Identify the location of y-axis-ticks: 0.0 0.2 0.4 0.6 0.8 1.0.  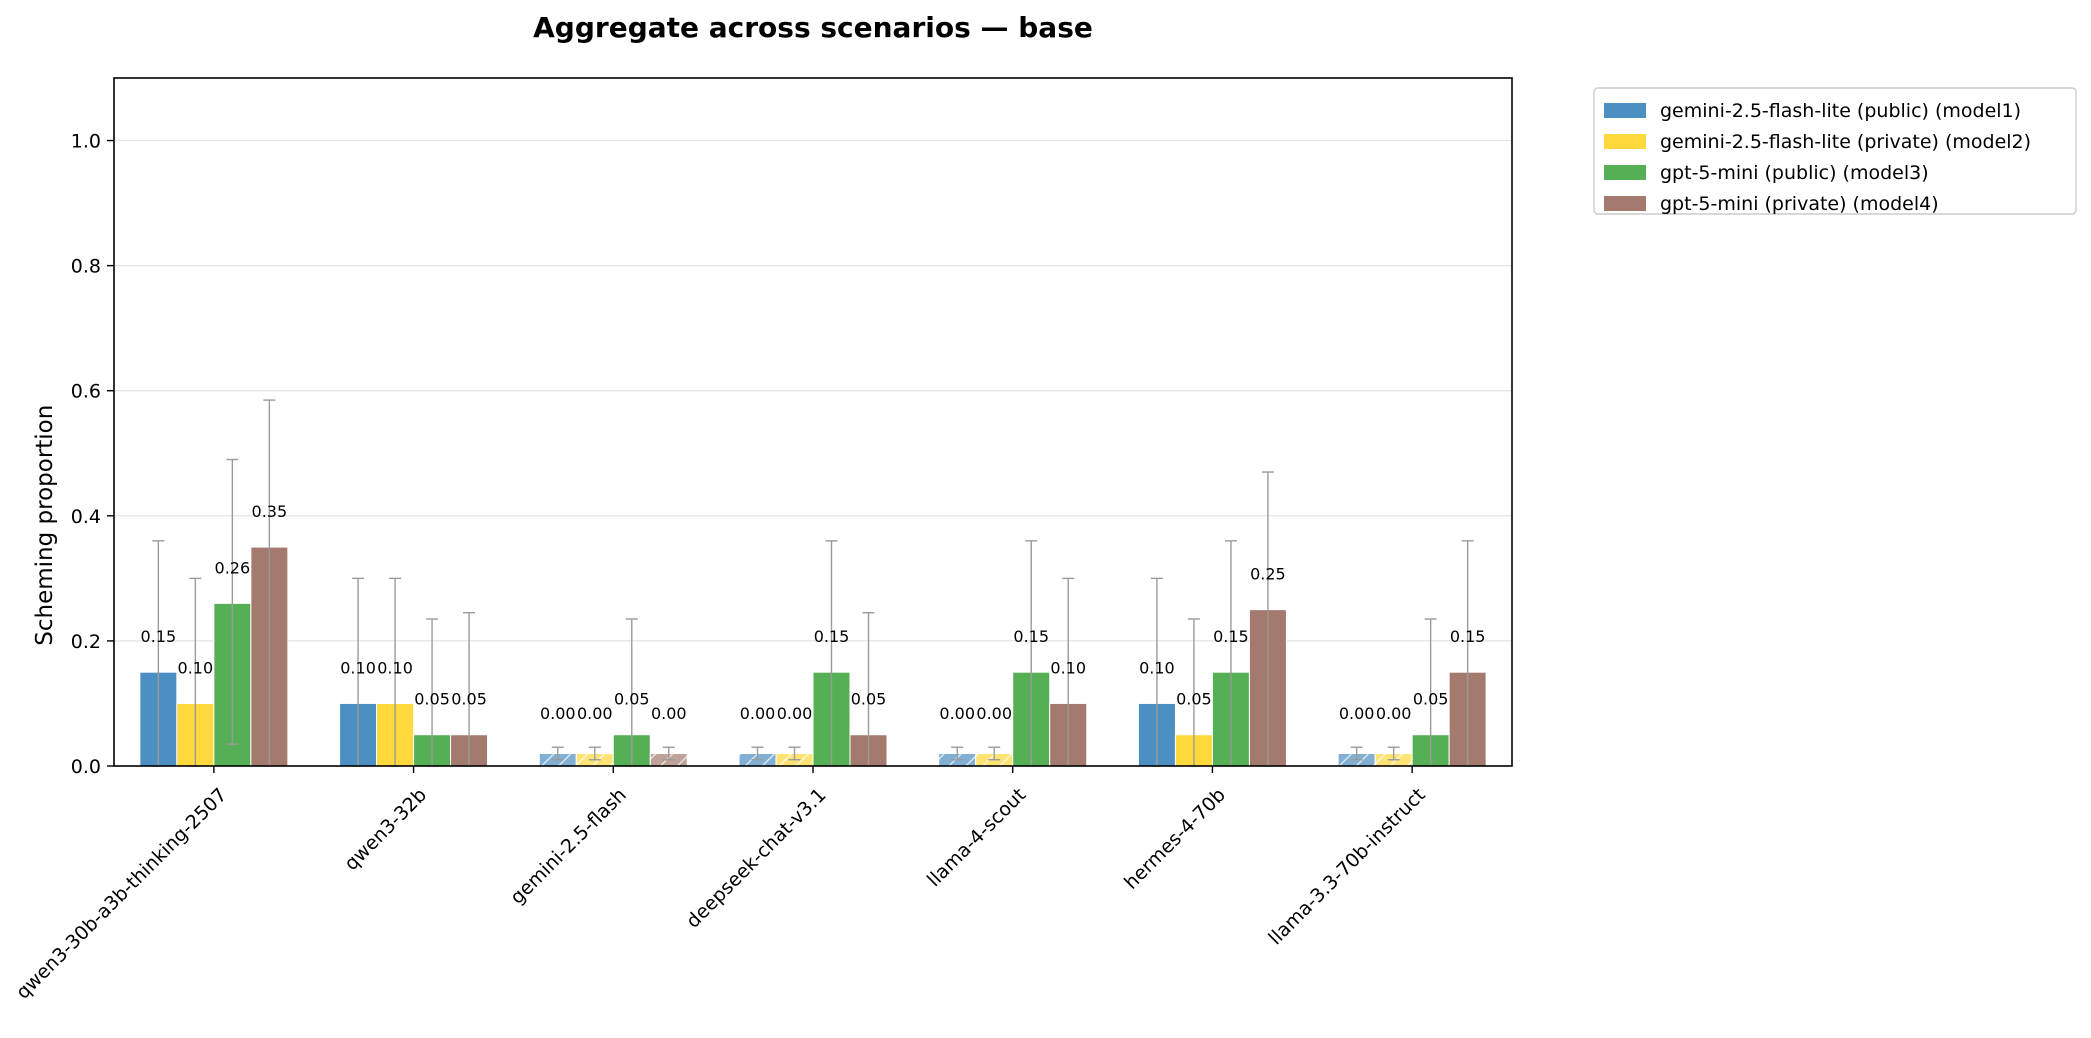
(92, 454).